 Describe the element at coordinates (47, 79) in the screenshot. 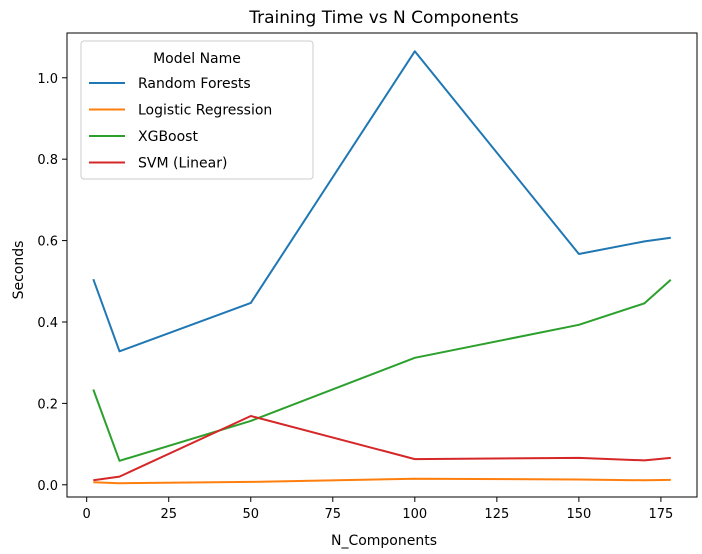

I see `y-tick-label: 1.0` at that location.